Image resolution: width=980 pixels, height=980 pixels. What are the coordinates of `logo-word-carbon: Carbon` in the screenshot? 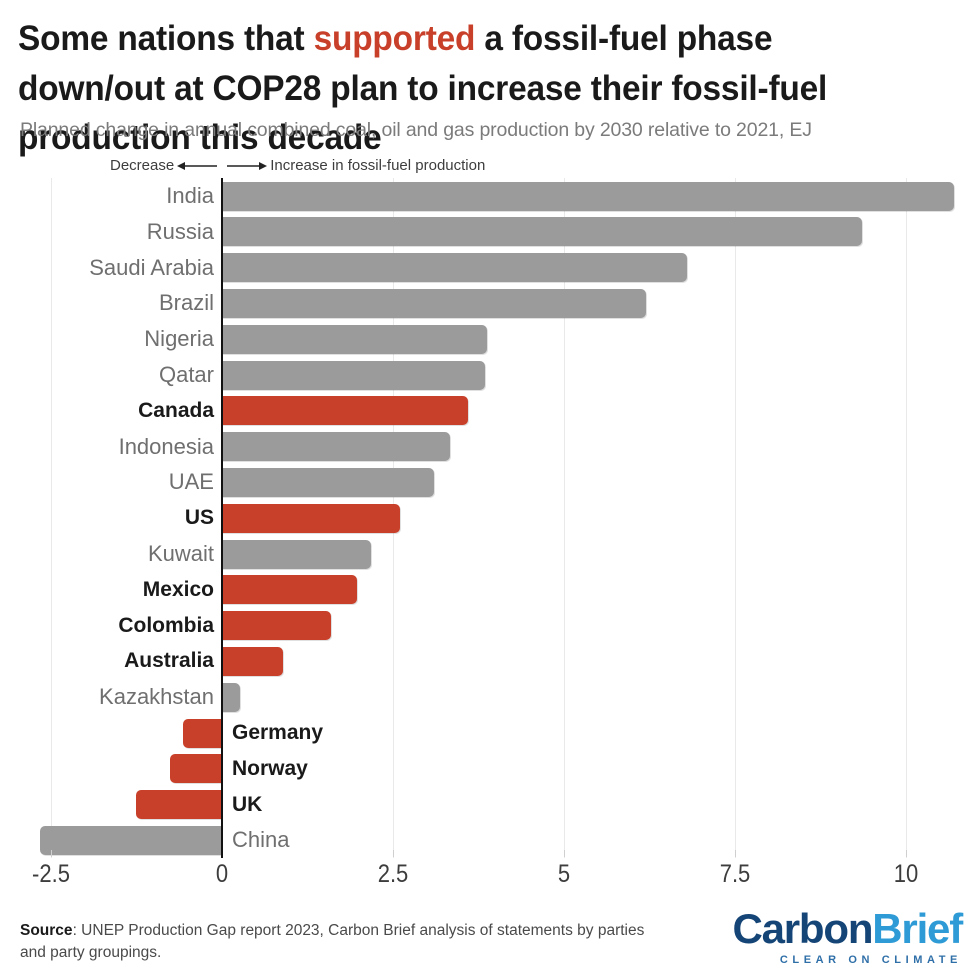 It's located at (802, 928).